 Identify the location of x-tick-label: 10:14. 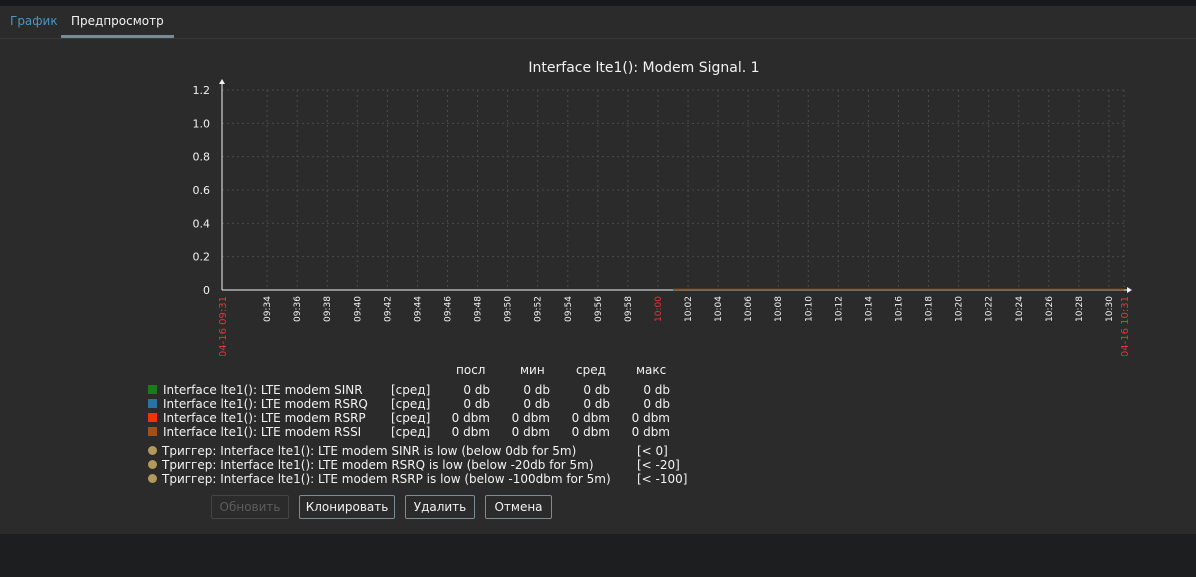
(869, 309).